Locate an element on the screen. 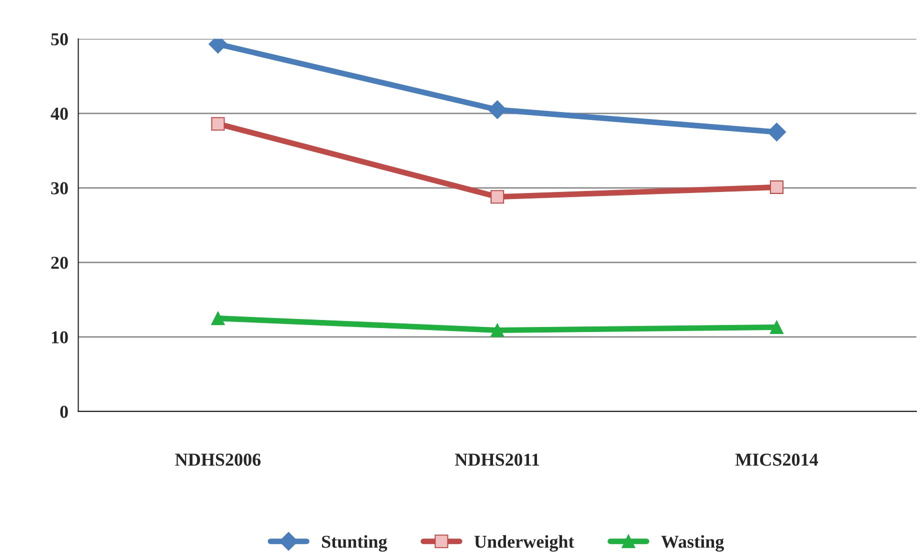 The height and width of the screenshot is (556, 921). y-tick-label: 10 is located at coordinates (60, 337).